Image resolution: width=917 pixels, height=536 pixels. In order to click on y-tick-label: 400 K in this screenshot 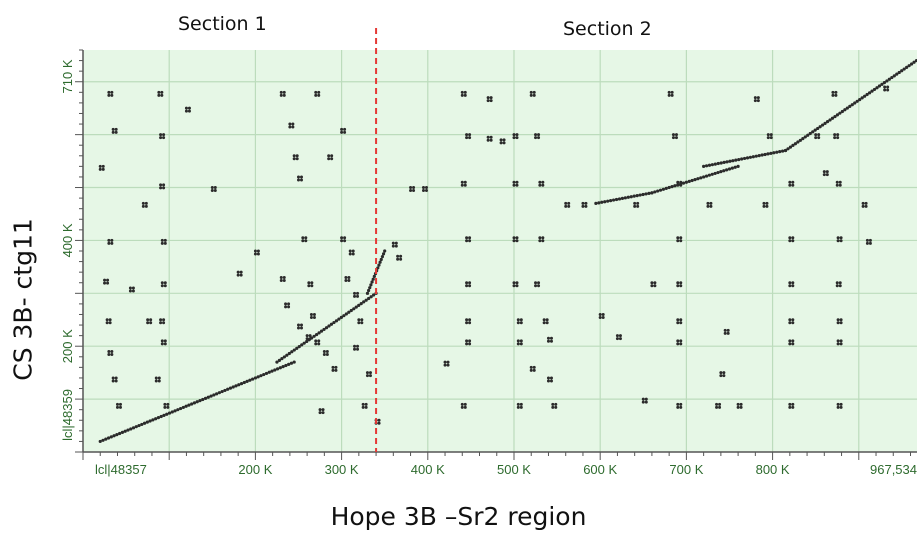, I will do `click(67, 240)`.